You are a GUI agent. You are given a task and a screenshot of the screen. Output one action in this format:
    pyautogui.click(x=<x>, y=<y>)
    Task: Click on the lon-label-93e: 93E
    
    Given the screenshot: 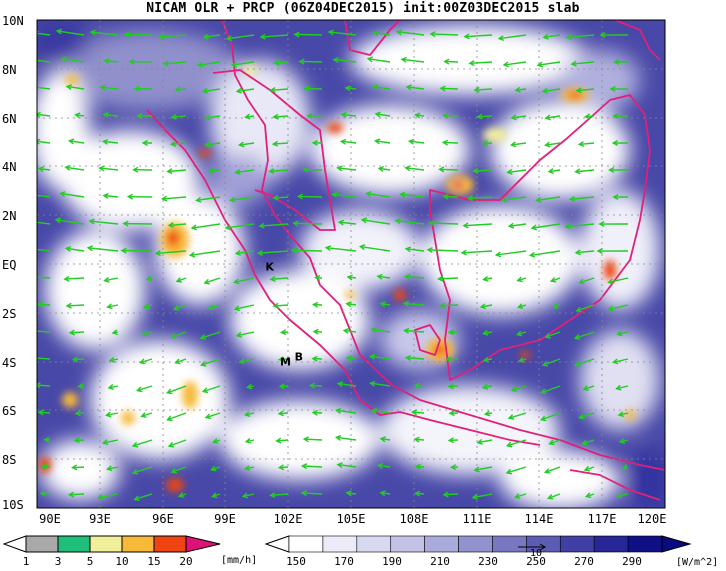 What is the action you would take?
    pyautogui.click(x=100, y=519)
    